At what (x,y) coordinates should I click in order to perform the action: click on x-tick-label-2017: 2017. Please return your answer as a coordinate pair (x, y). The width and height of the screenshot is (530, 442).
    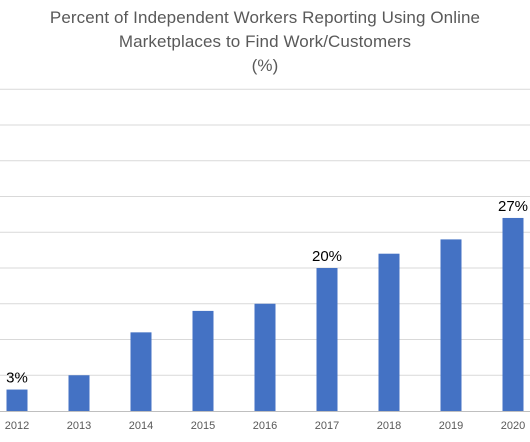
    Looking at the image, I should click on (327, 426).